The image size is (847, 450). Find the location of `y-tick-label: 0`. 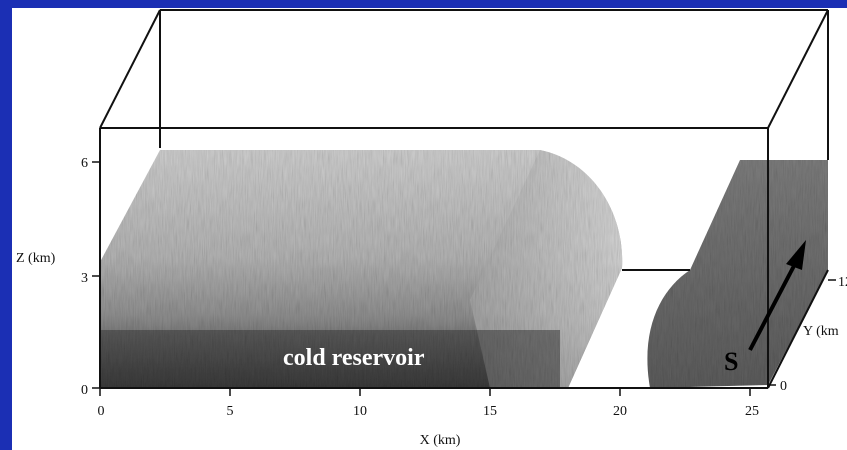

y-tick-label: 0 is located at coordinates (783, 386).